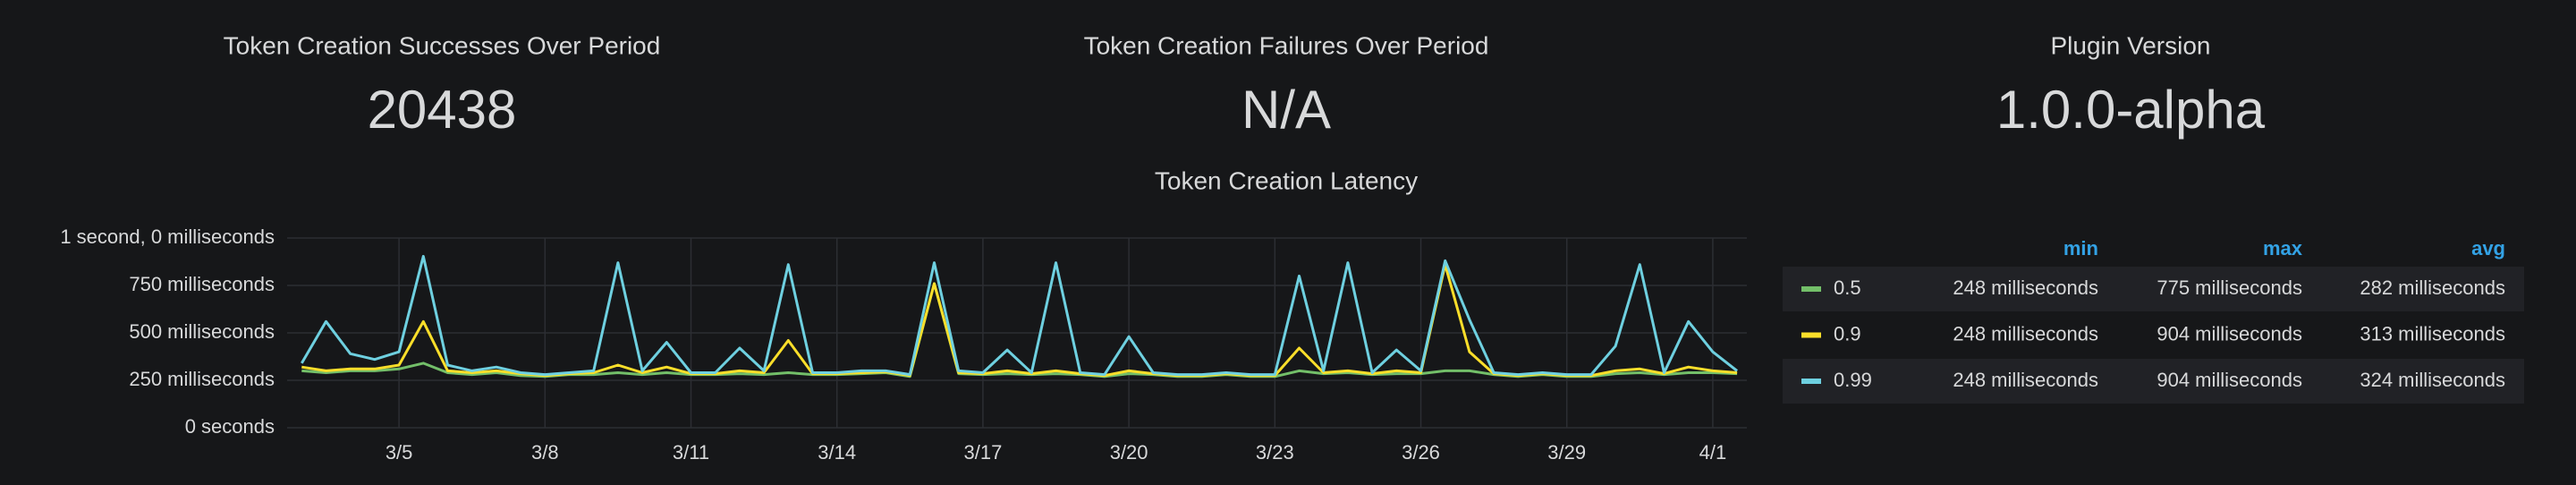  I want to click on x-tick-label: 3/11, so click(691, 452).